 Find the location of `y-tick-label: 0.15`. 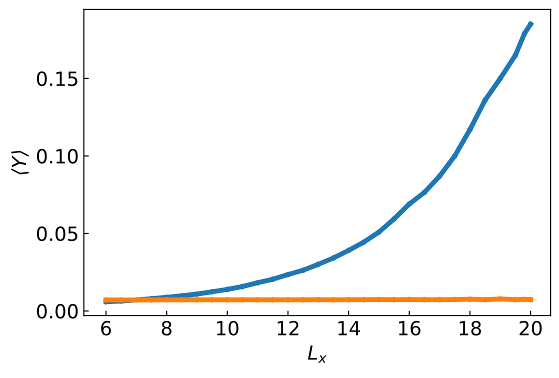

y-tick-label: 0.15 is located at coordinates (57, 78).